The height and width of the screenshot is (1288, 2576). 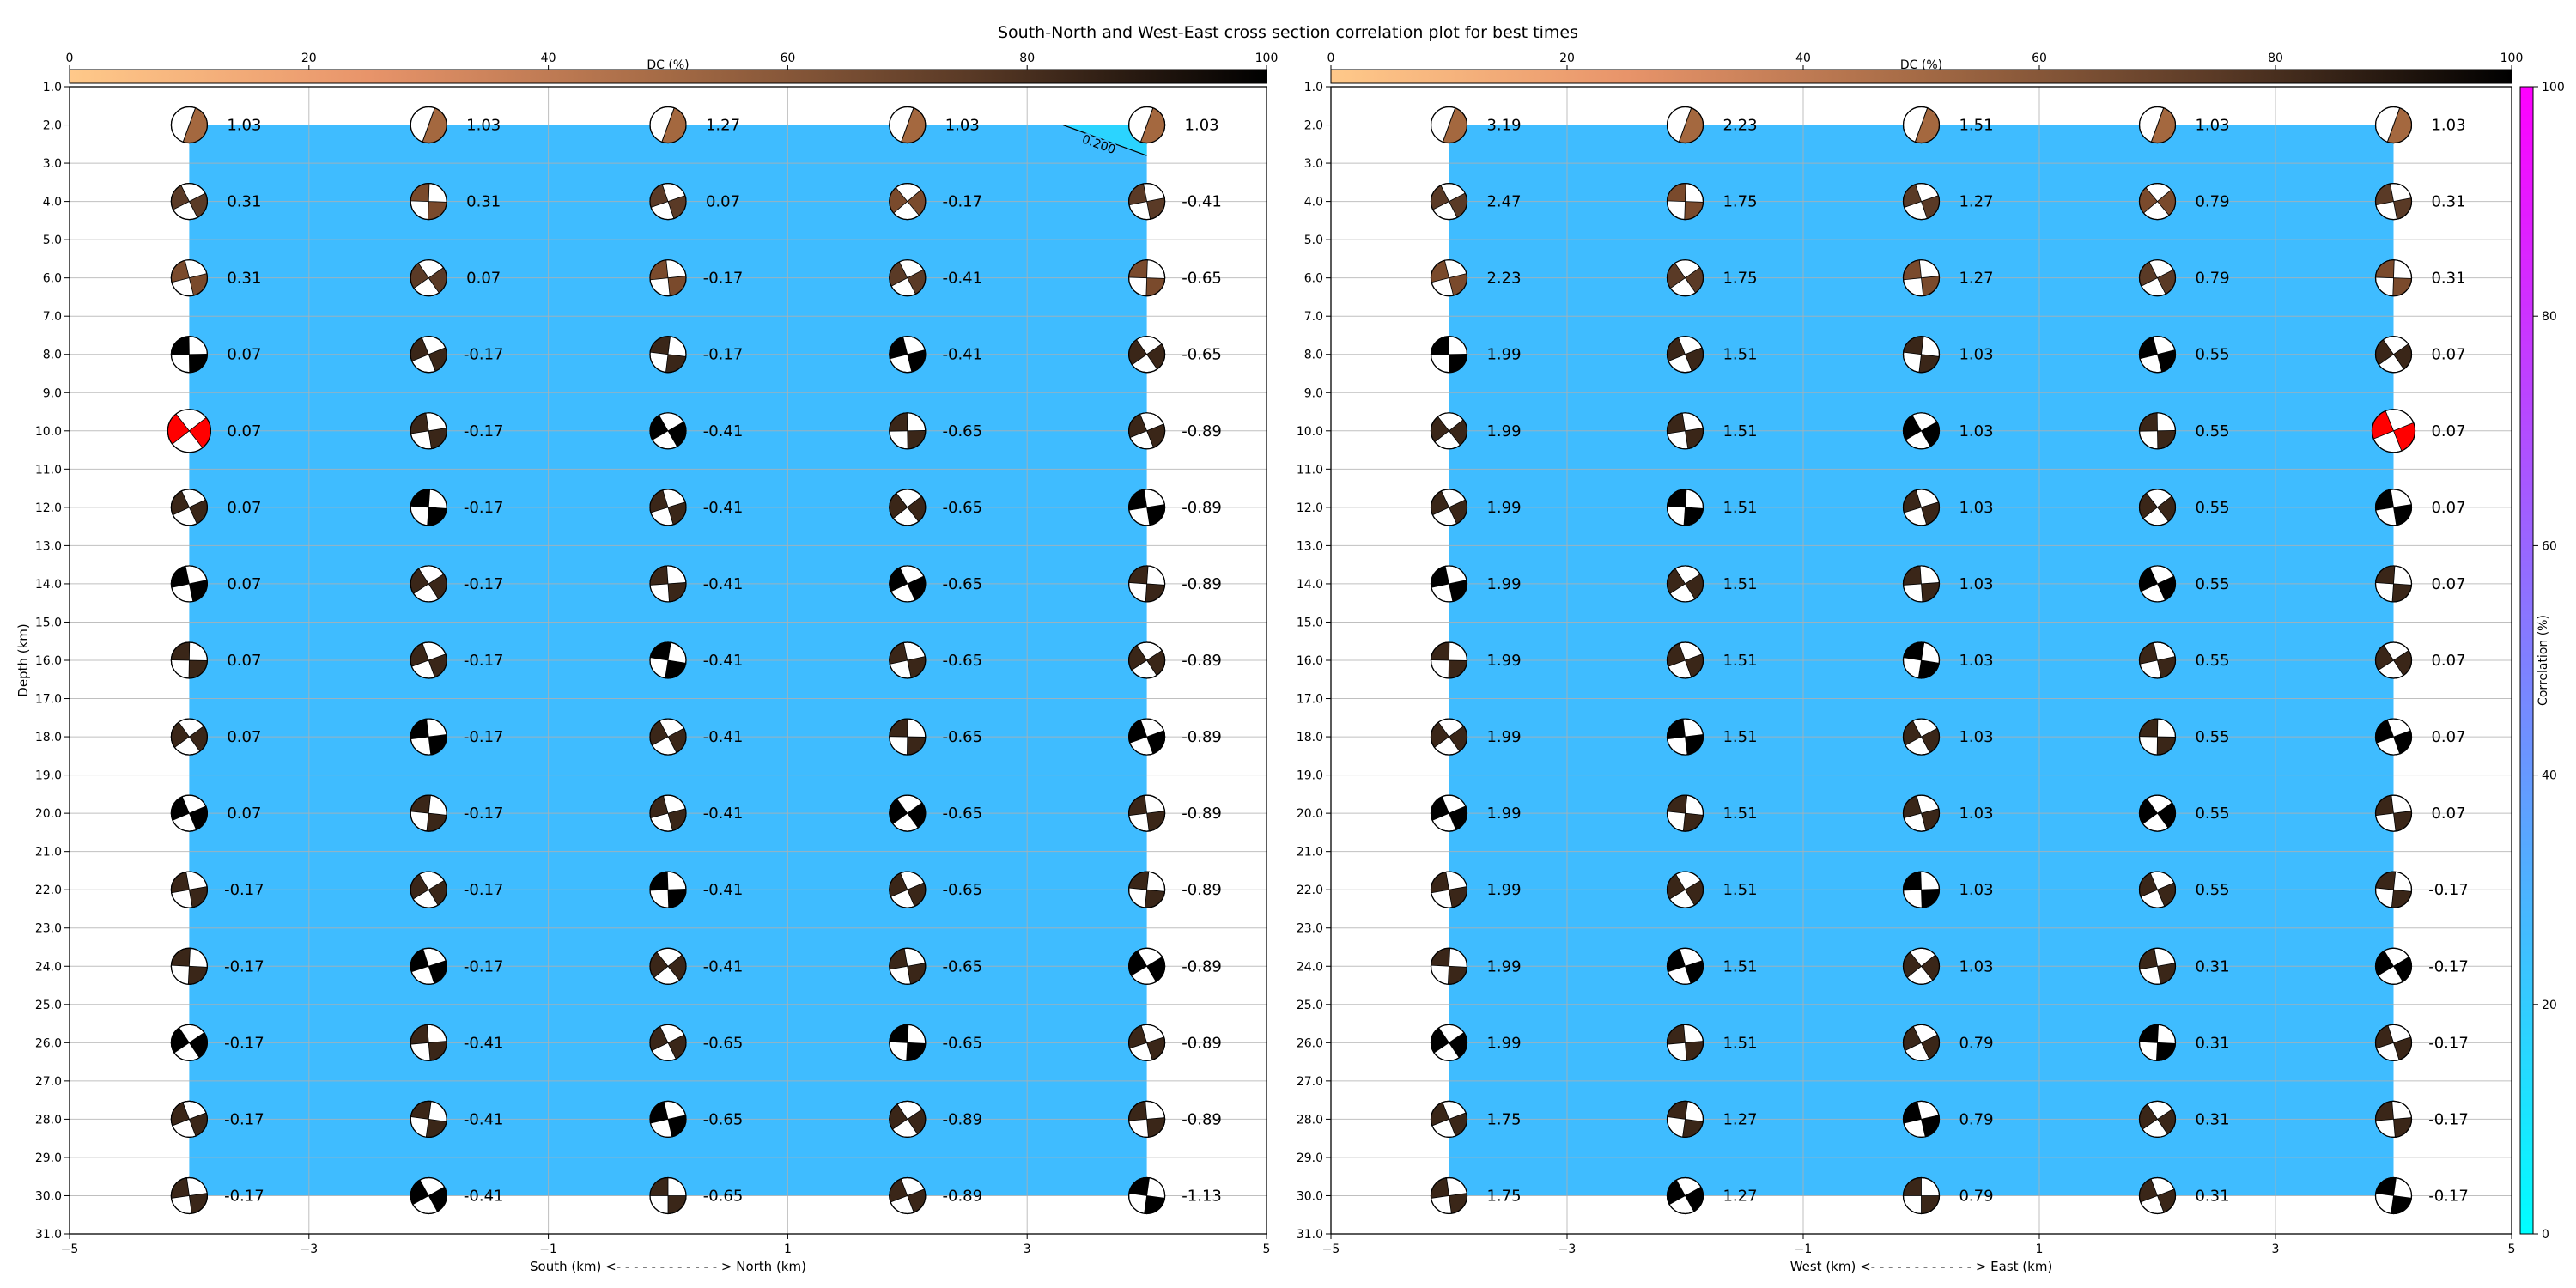 I want to click on cell-value-label: 0.31, so click(x=2212, y=1119).